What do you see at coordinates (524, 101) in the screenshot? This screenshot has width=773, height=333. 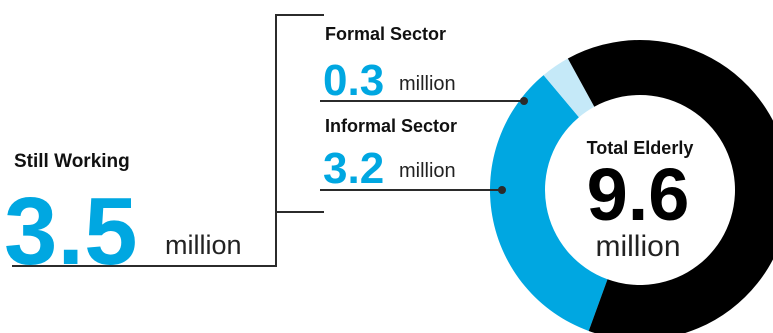 I see `formal-leader-dot` at bounding box center [524, 101].